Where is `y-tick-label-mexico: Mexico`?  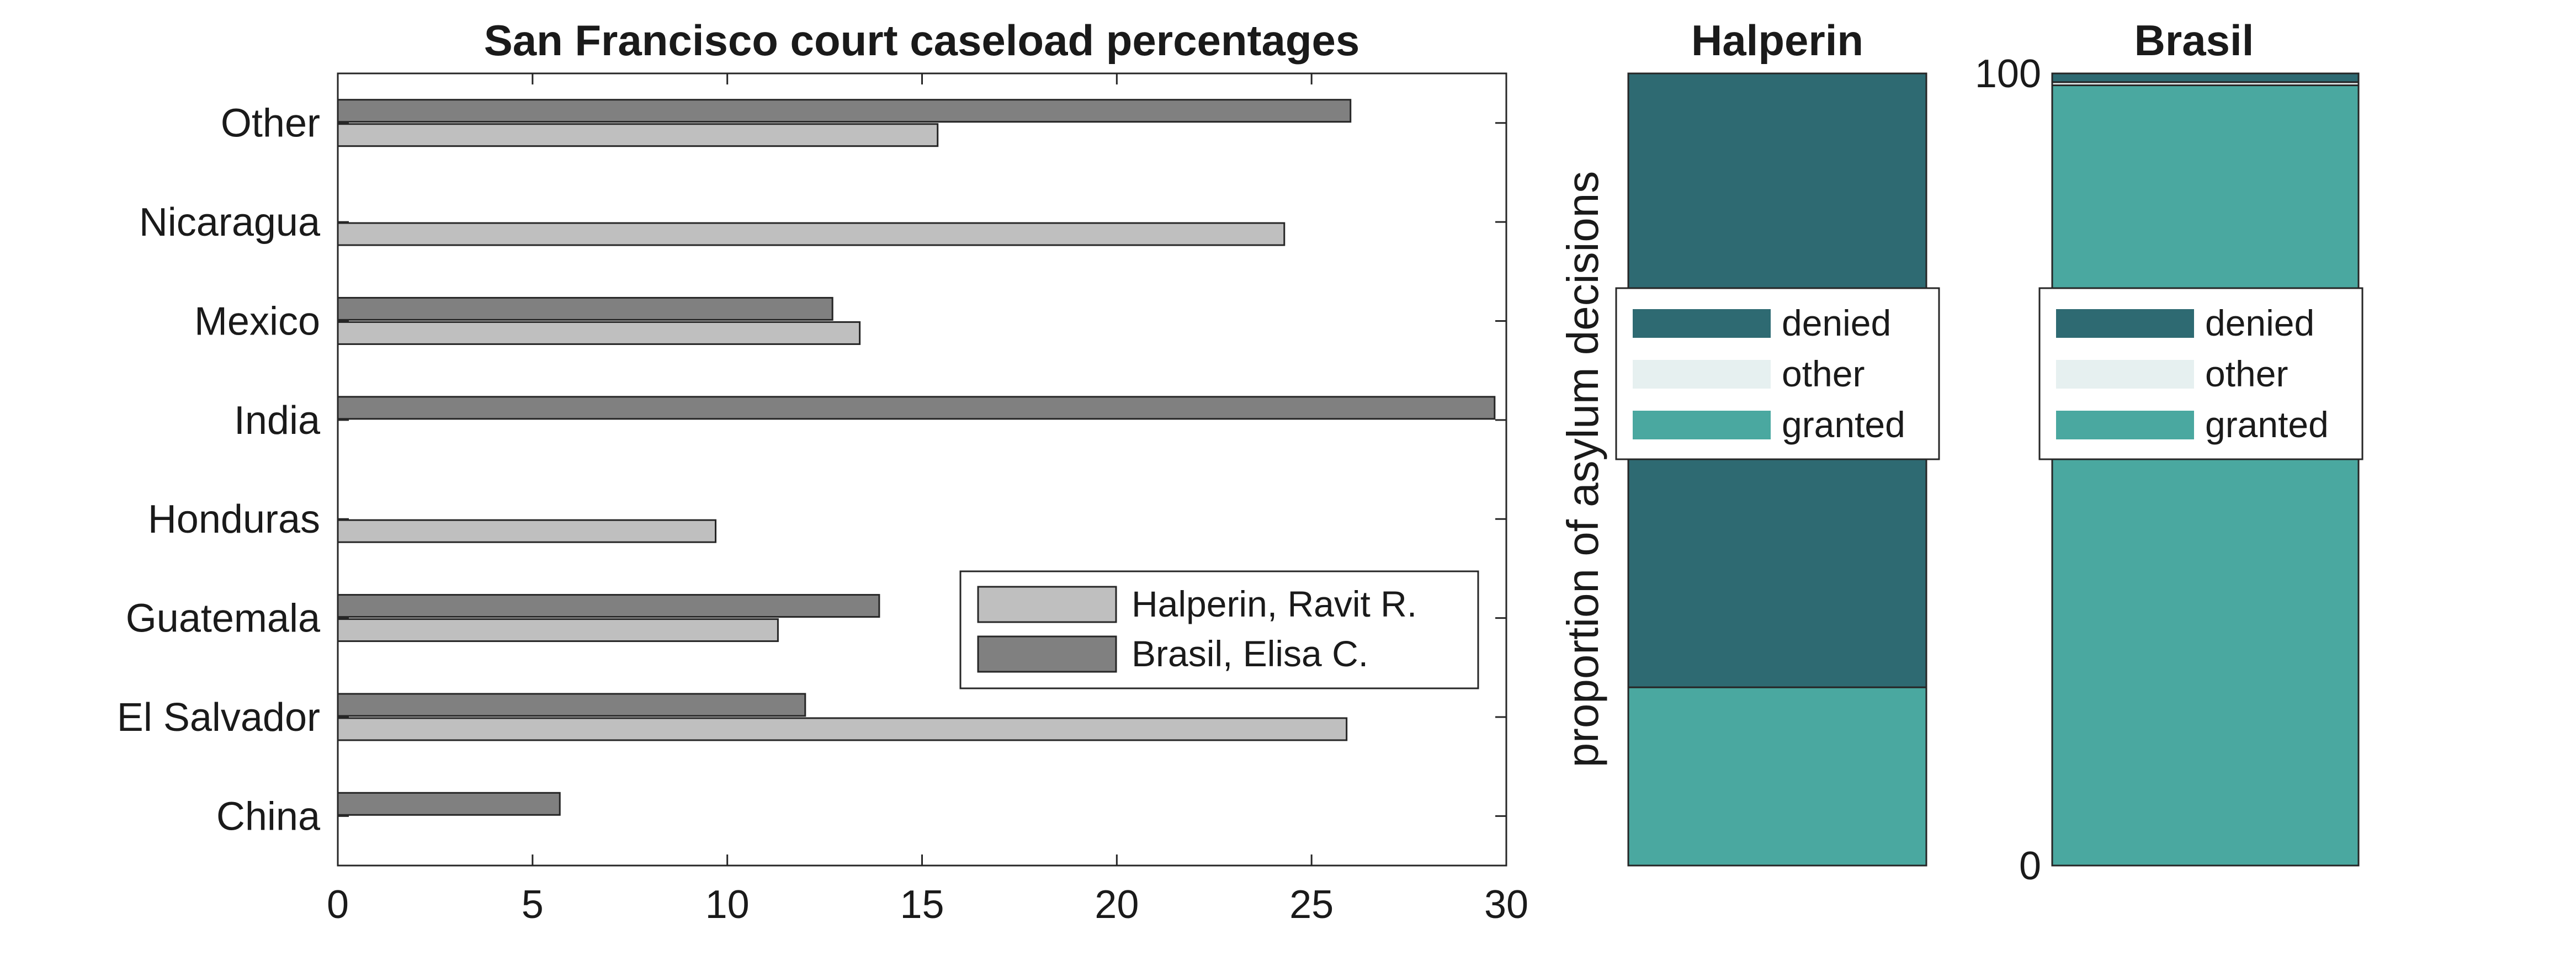 y-tick-label-mexico: Mexico is located at coordinates (257, 321).